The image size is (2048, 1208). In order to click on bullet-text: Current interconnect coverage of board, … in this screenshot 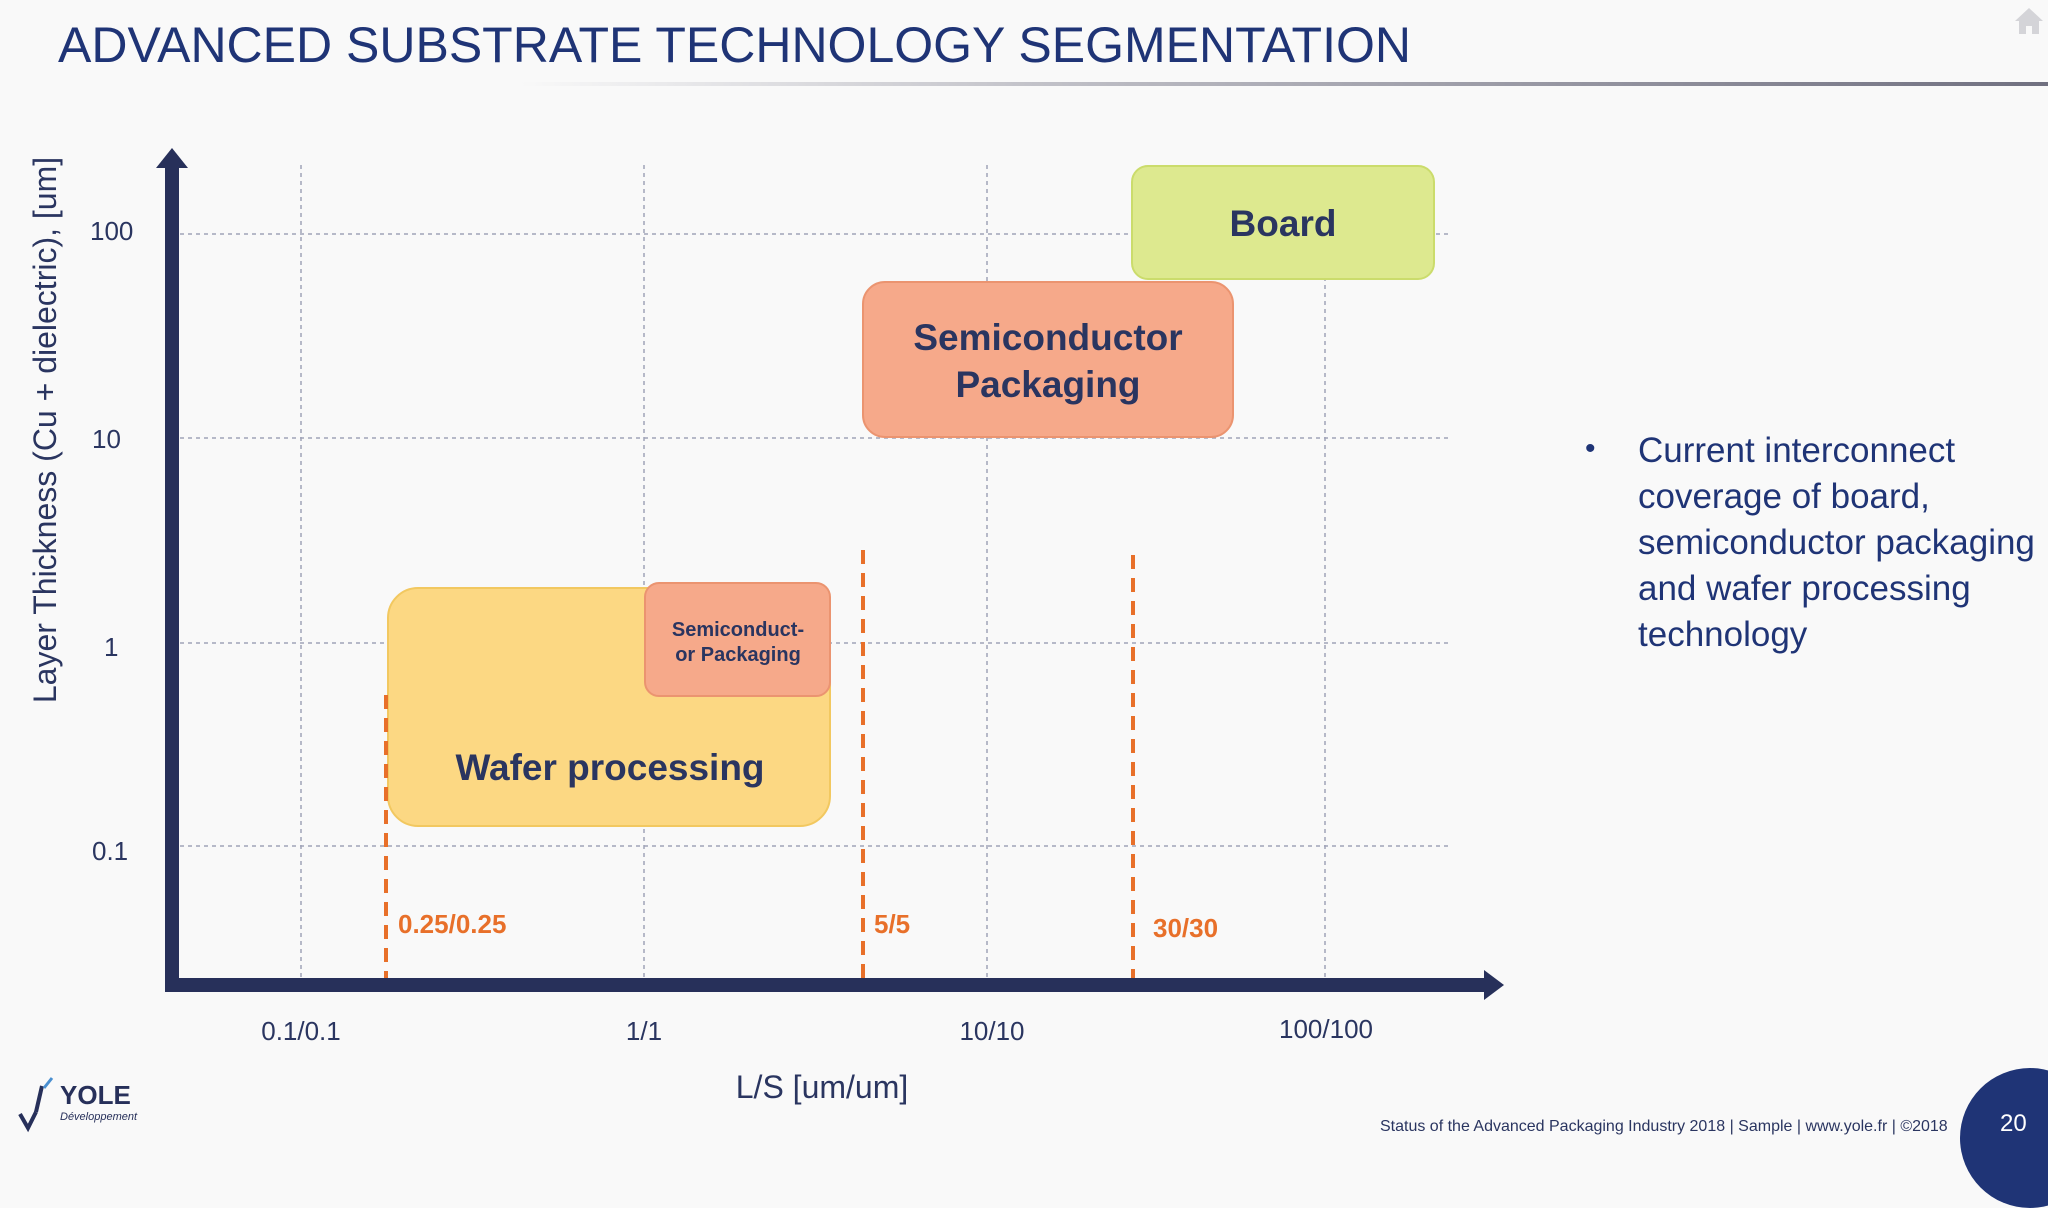, I will do `click(1836, 542)`.